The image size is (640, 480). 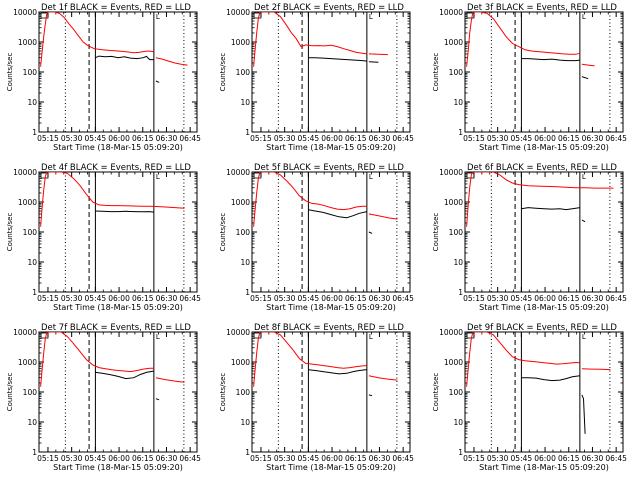 What do you see at coordinates (542, 8) in the screenshot?
I see `panel-title: Det 3f BLACK = Events, RED = LLD` at bounding box center [542, 8].